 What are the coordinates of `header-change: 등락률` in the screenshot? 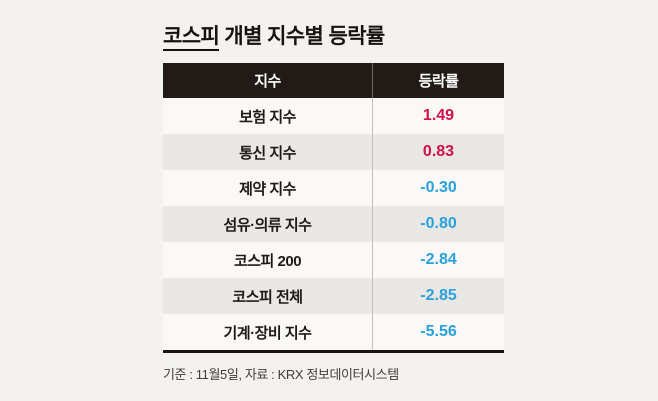 It's located at (438, 81).